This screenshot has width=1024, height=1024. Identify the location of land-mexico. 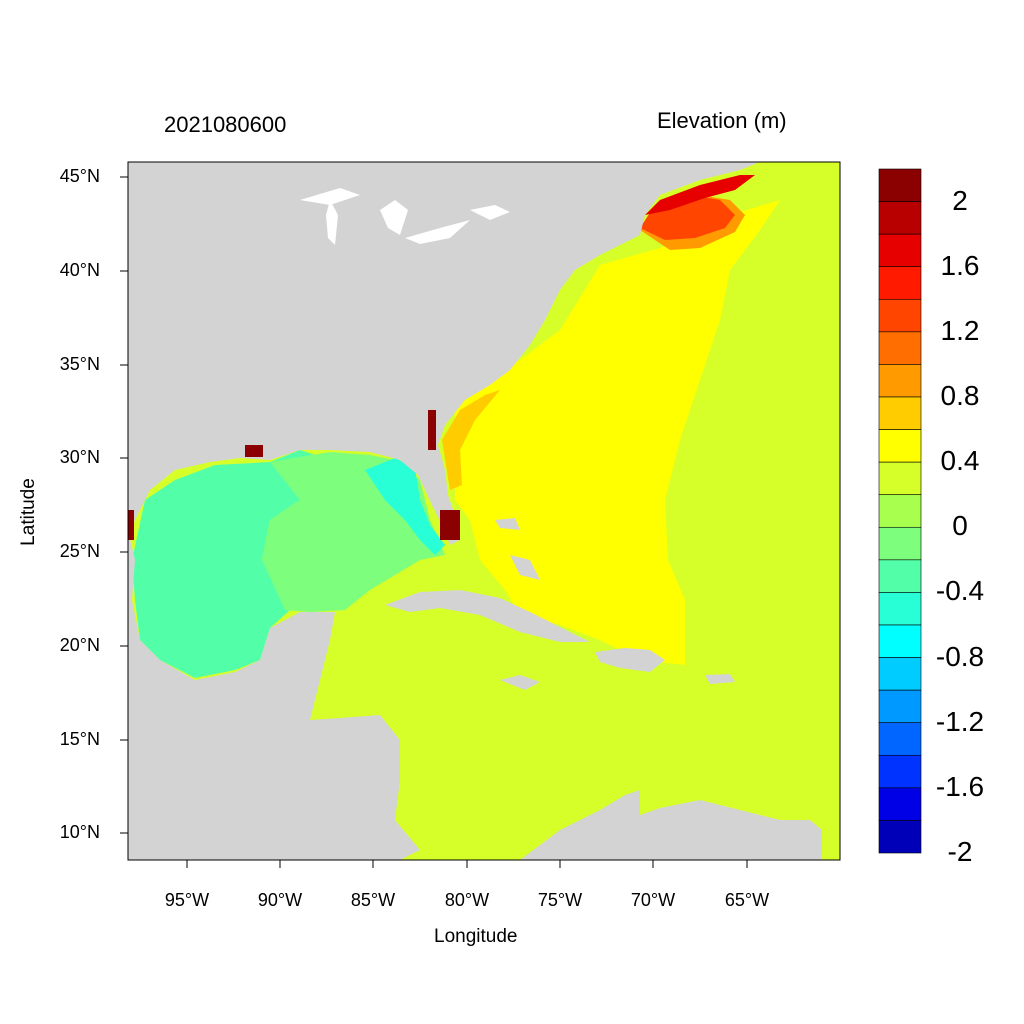
(274, 695).